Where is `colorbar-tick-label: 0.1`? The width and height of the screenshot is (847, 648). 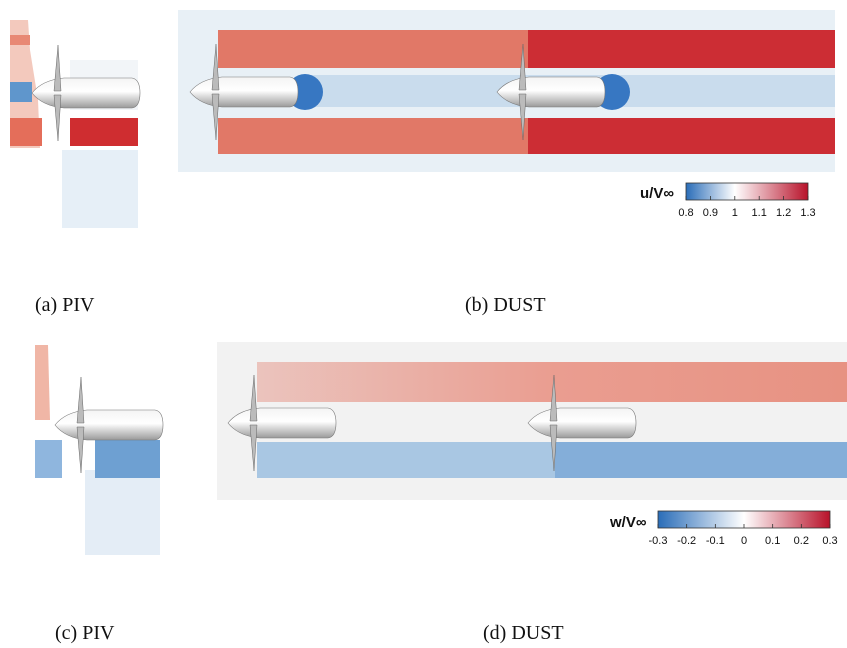 colorbar-tick-label: 0.1 is located at coordinates (772, 541).